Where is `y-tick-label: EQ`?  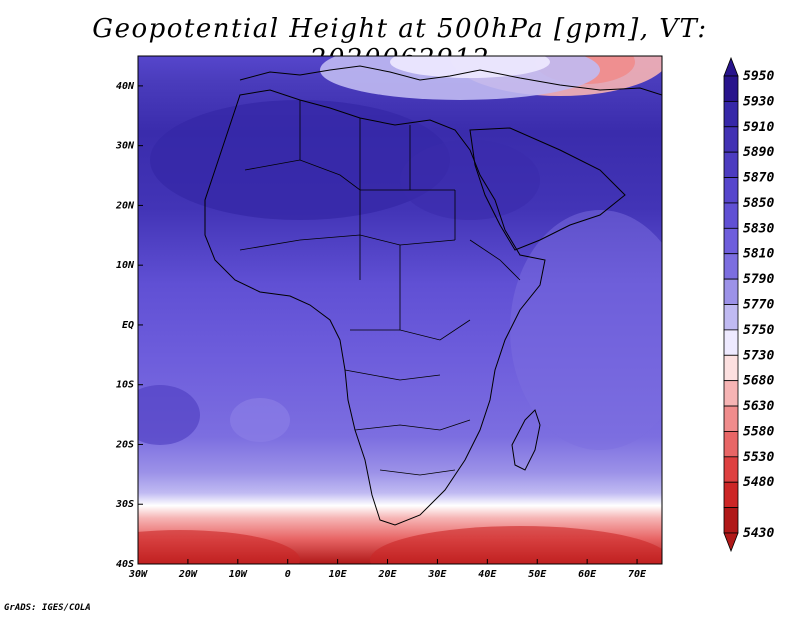 y-tick-label: EQ is located at coordinates (128, 325).